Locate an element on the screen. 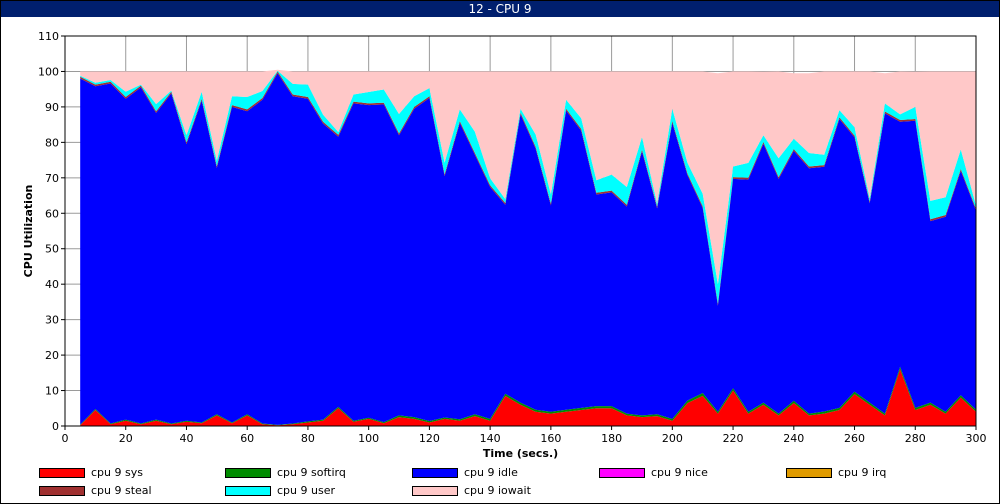 The height and width of the screenshot is (504, 1000). window-title: 12 - CPU 9 is located at coordinates (500, 9).